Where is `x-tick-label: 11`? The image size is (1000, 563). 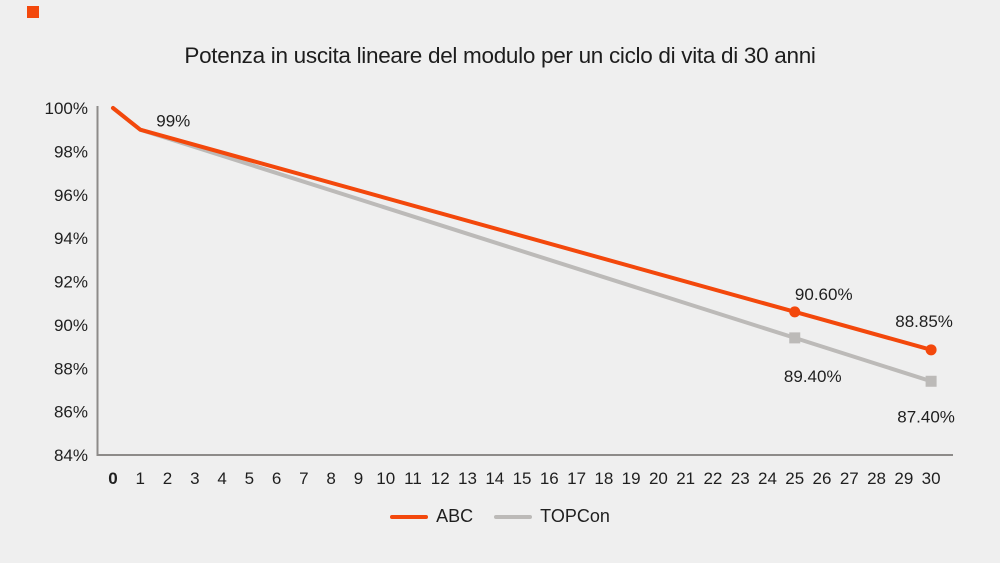 x-tick-label: 11 is located at coordinates (413, 478).